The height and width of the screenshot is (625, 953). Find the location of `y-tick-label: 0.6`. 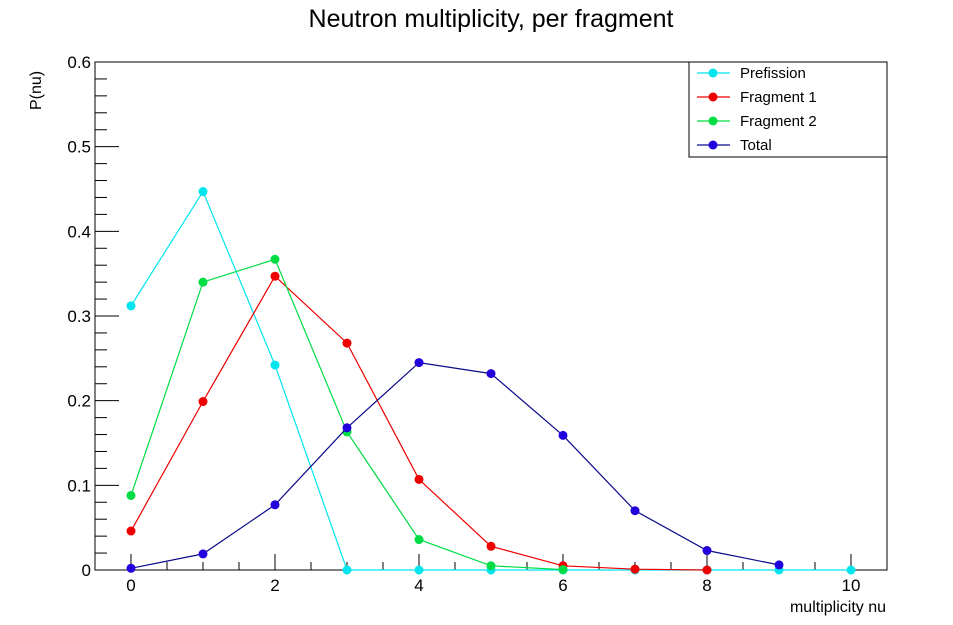

y-tick-label: 0.6 is located at coordinates (79, 62).